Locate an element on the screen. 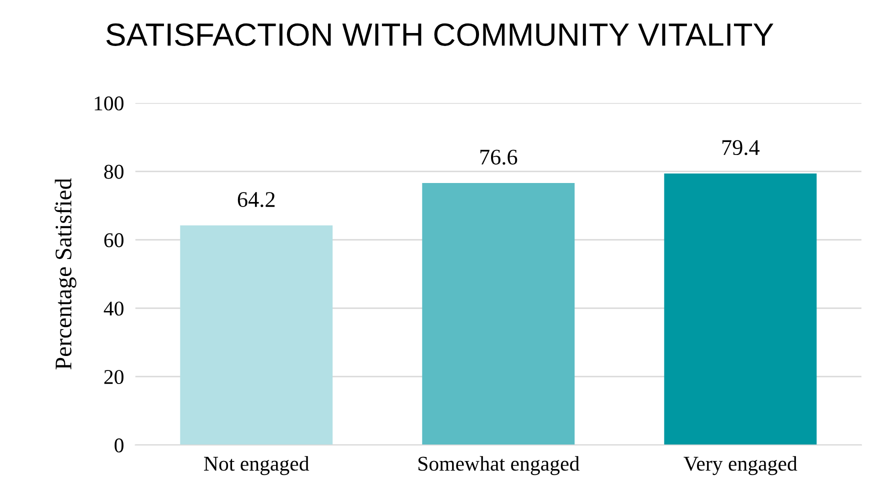 Image resolution: width=879 pixels, height=500 pixels. data-label: 79.4 is located at coordinates (741, 148).